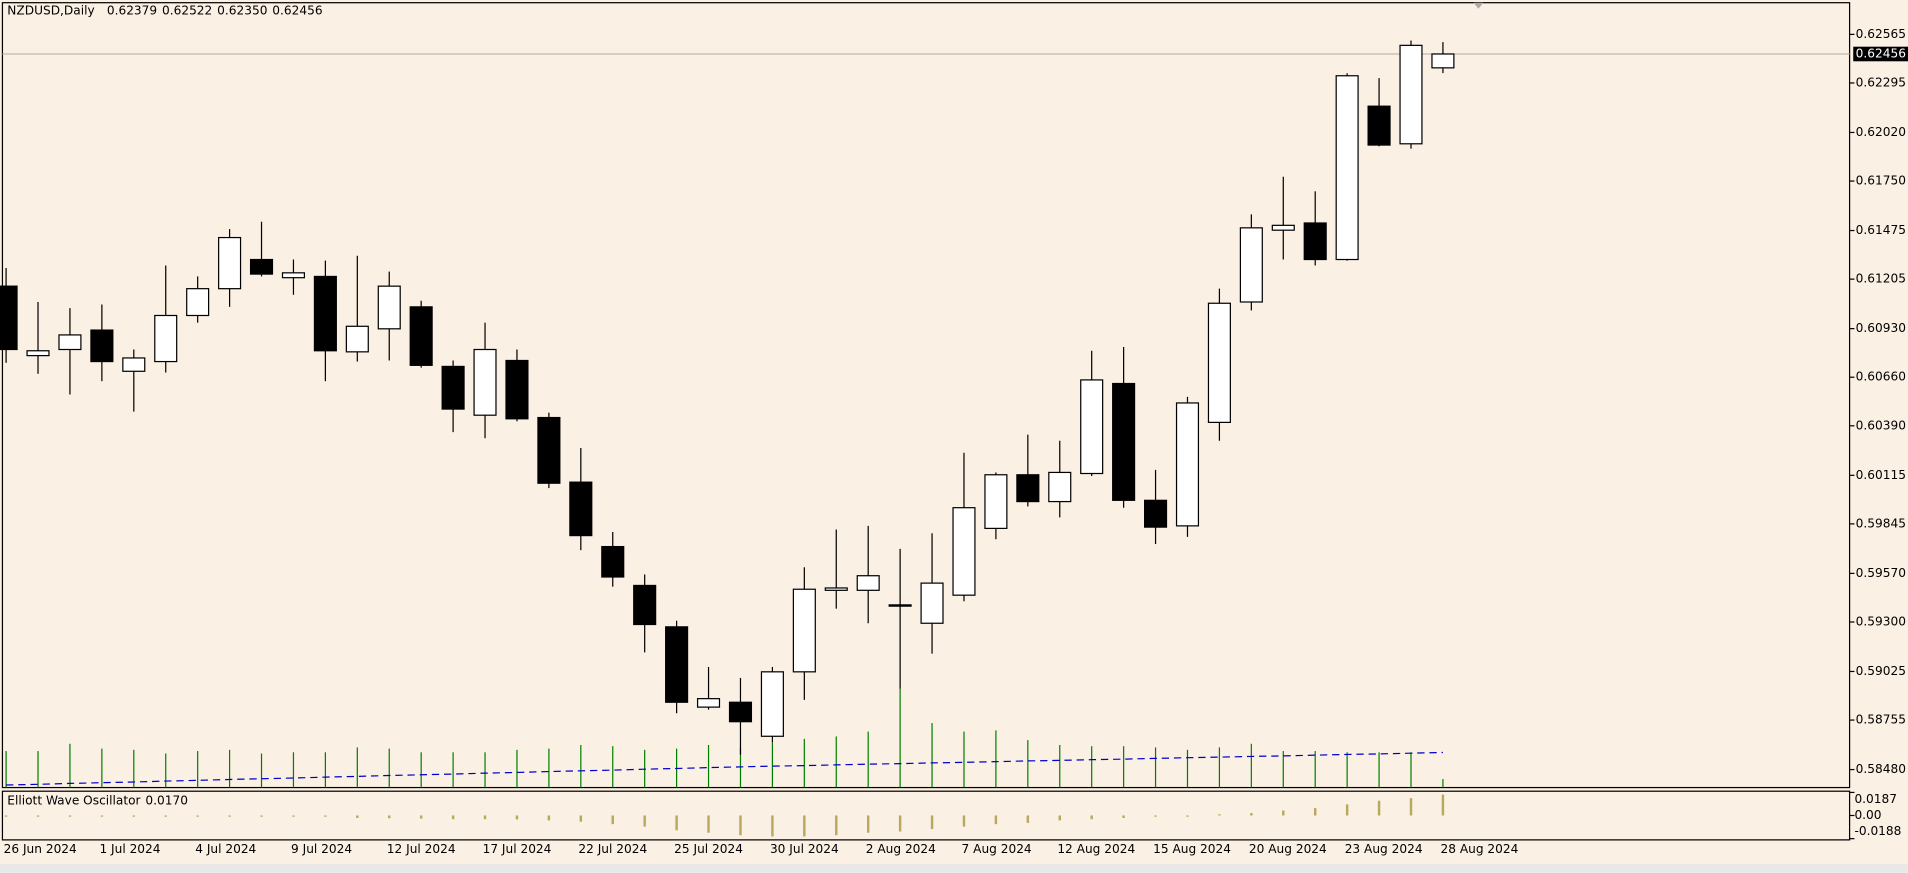 The width and height of the screenshot is (1908, 873). What do you see at coordinates (129, 849) in the screenshot?
I see `x-tick-label: 1 Jul 2024` at bounding box center [129, 849].